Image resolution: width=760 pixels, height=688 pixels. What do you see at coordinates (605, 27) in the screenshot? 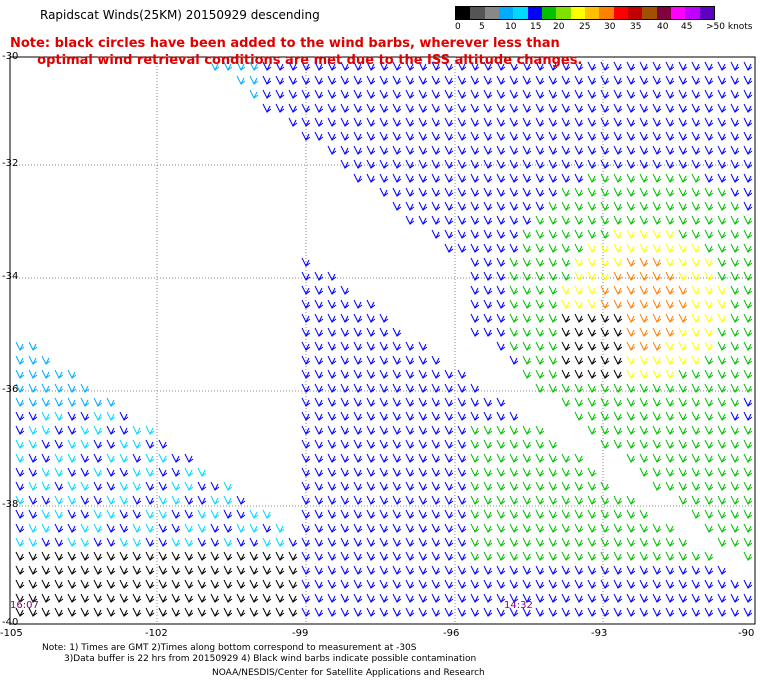
I see `color-scale-labels: 0 5 10 15 20 25 30 35 40 45 >50 knots` at bounding box center [605, 27].